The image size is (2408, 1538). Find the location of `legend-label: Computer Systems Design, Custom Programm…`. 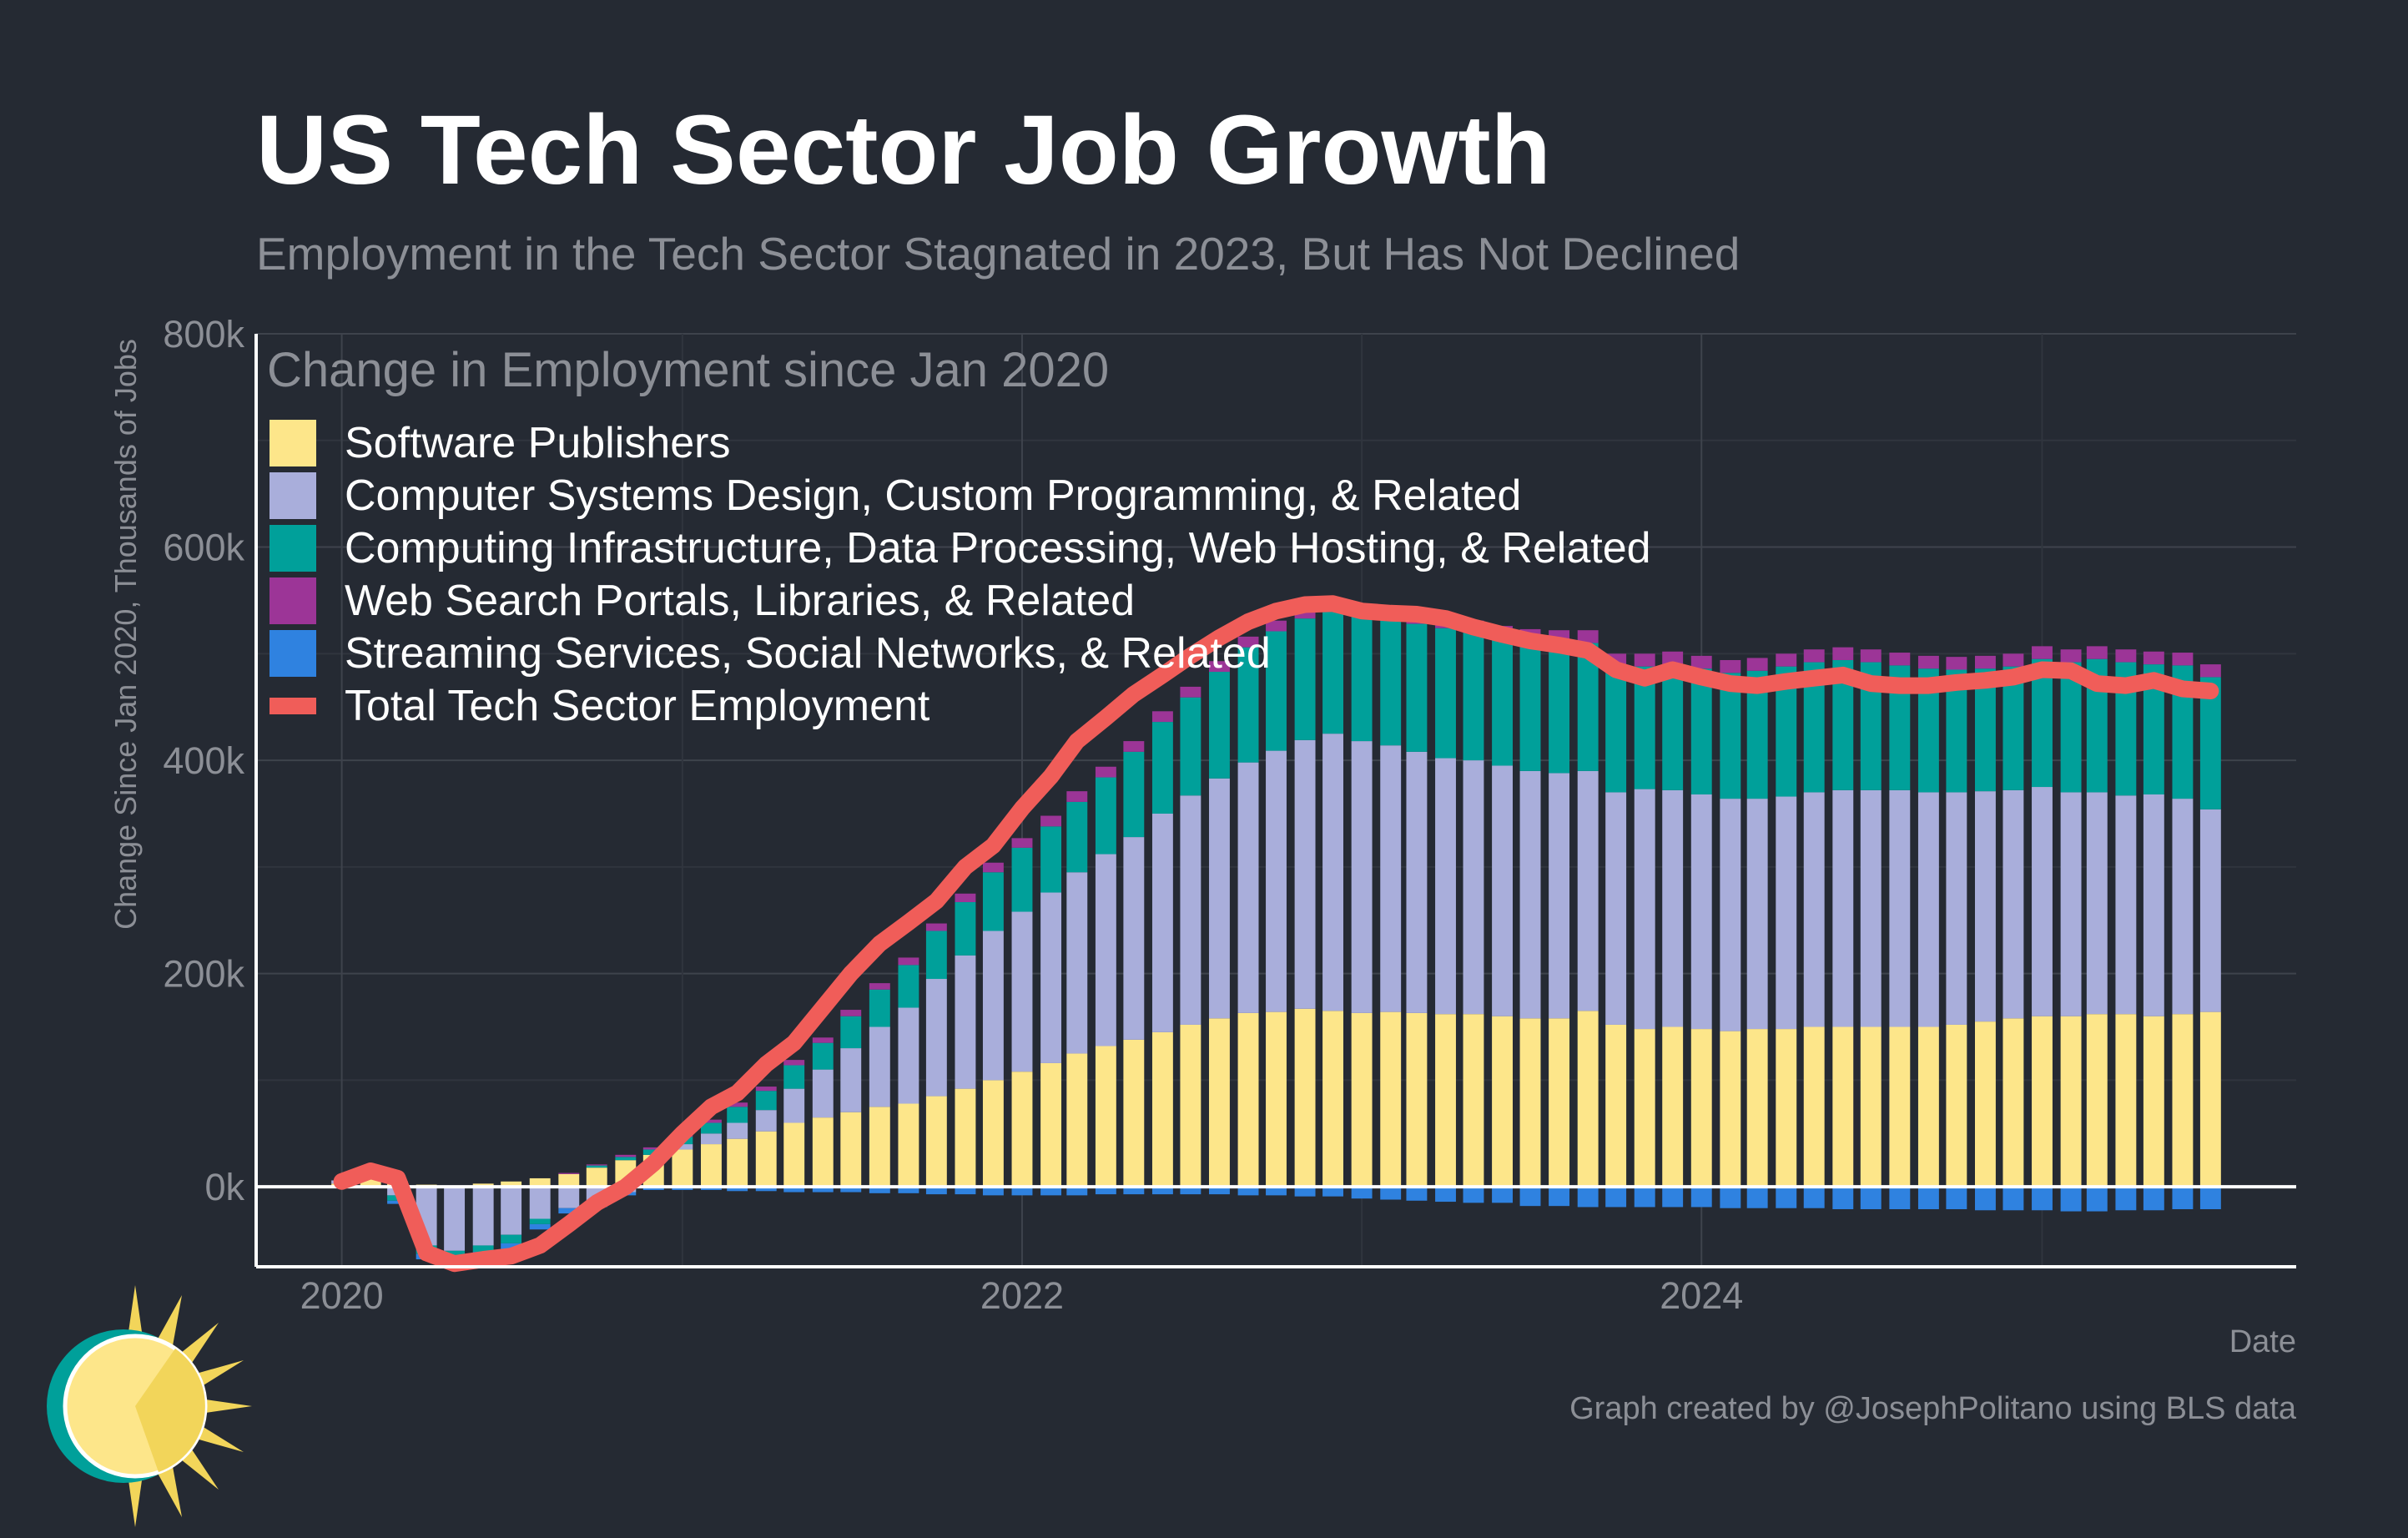

legend-label: Computer Systems Design, Custom Programm… is located at coordinates (933, 495).